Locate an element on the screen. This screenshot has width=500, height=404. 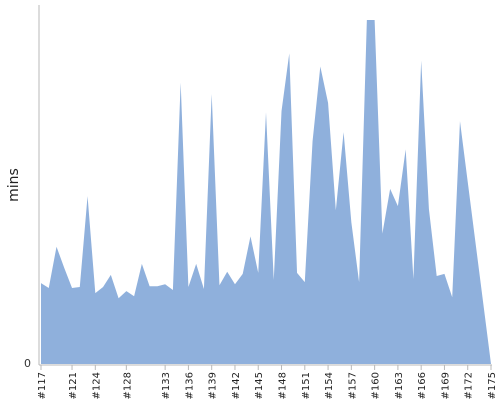
x-tick-label: #157 is located at coordinates (352, 385).